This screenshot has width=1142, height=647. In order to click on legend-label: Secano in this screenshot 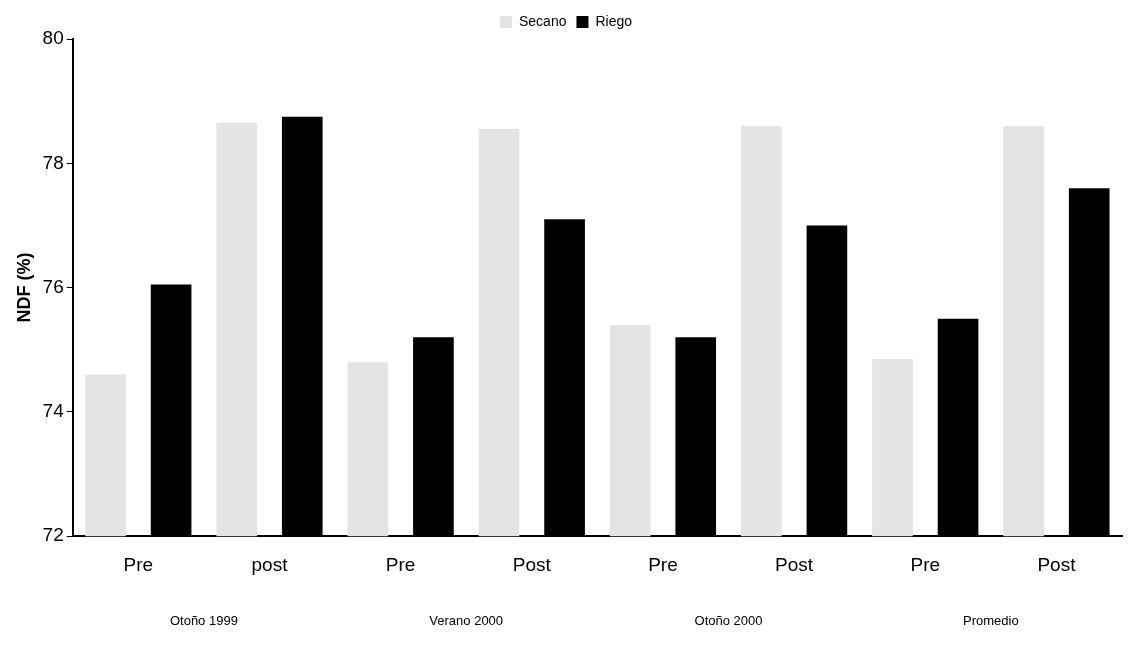, I will do `click(542, 20)`.